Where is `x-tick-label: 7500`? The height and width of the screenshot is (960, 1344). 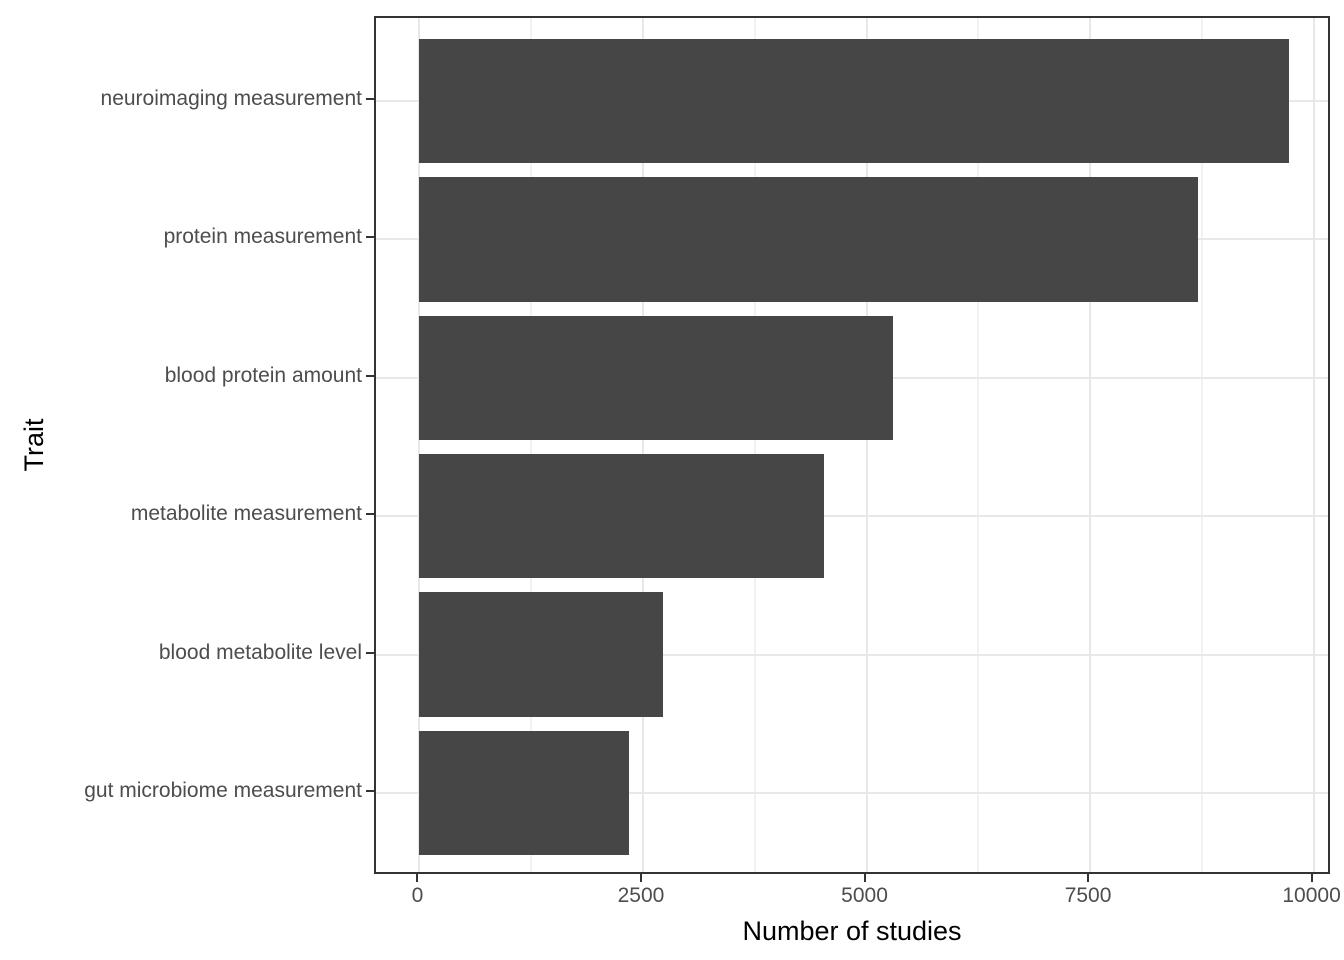 x-tick-label: 7500 is located at coordinates (1088, 895).